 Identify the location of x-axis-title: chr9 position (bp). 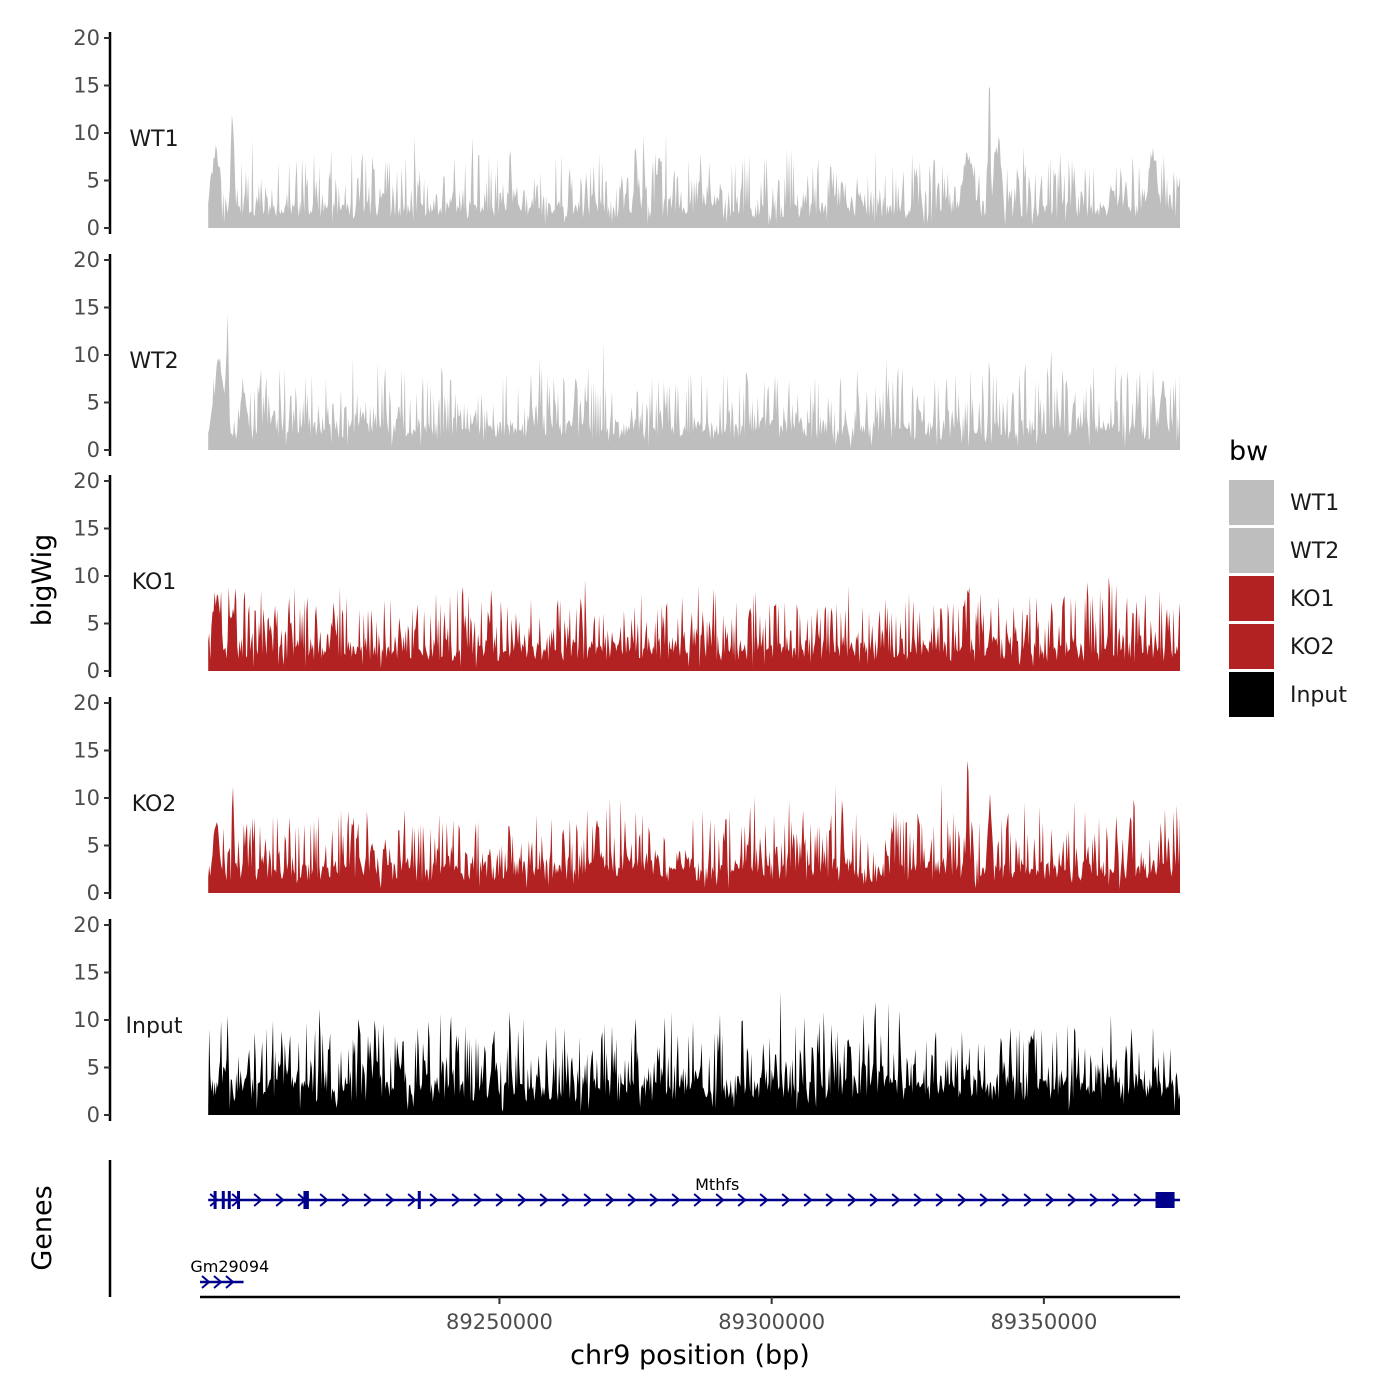
(690, 1355).